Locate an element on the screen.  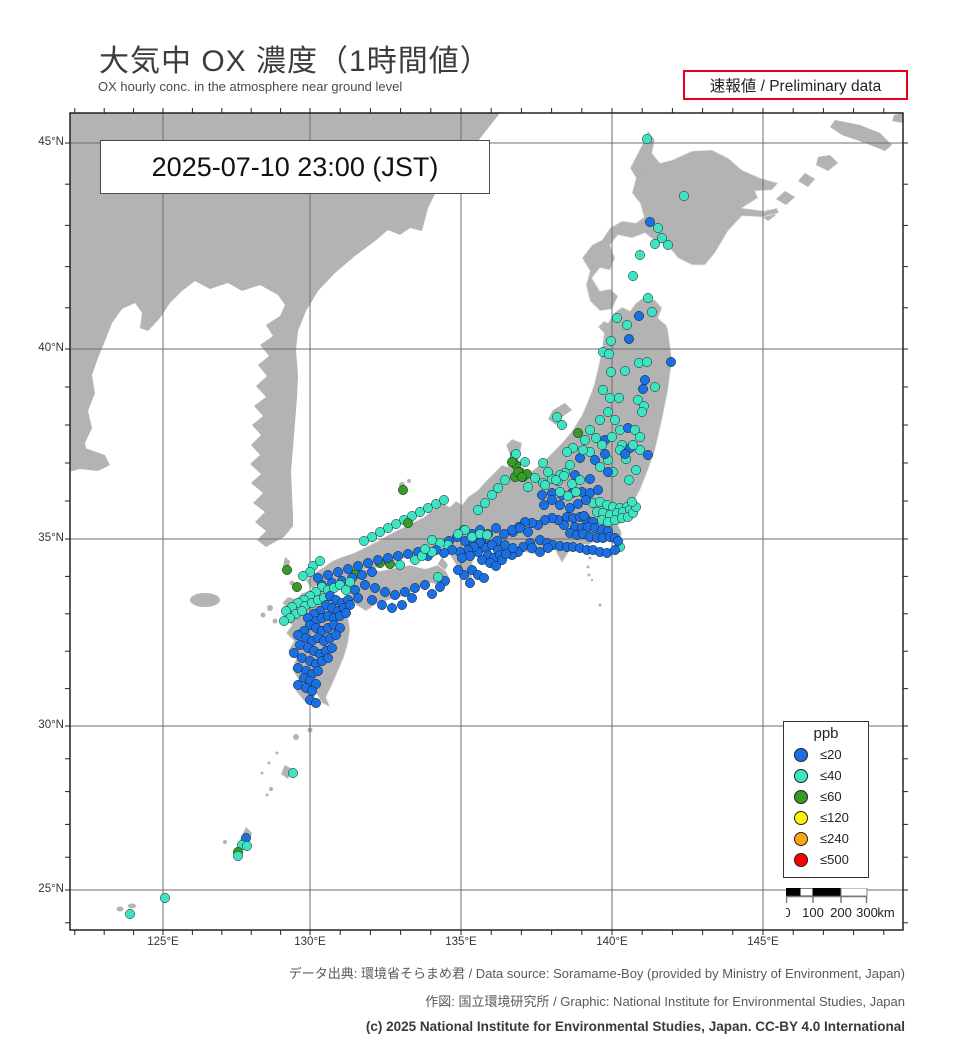
legend-item-label: ≤20 is located at coordinates (831, 754).